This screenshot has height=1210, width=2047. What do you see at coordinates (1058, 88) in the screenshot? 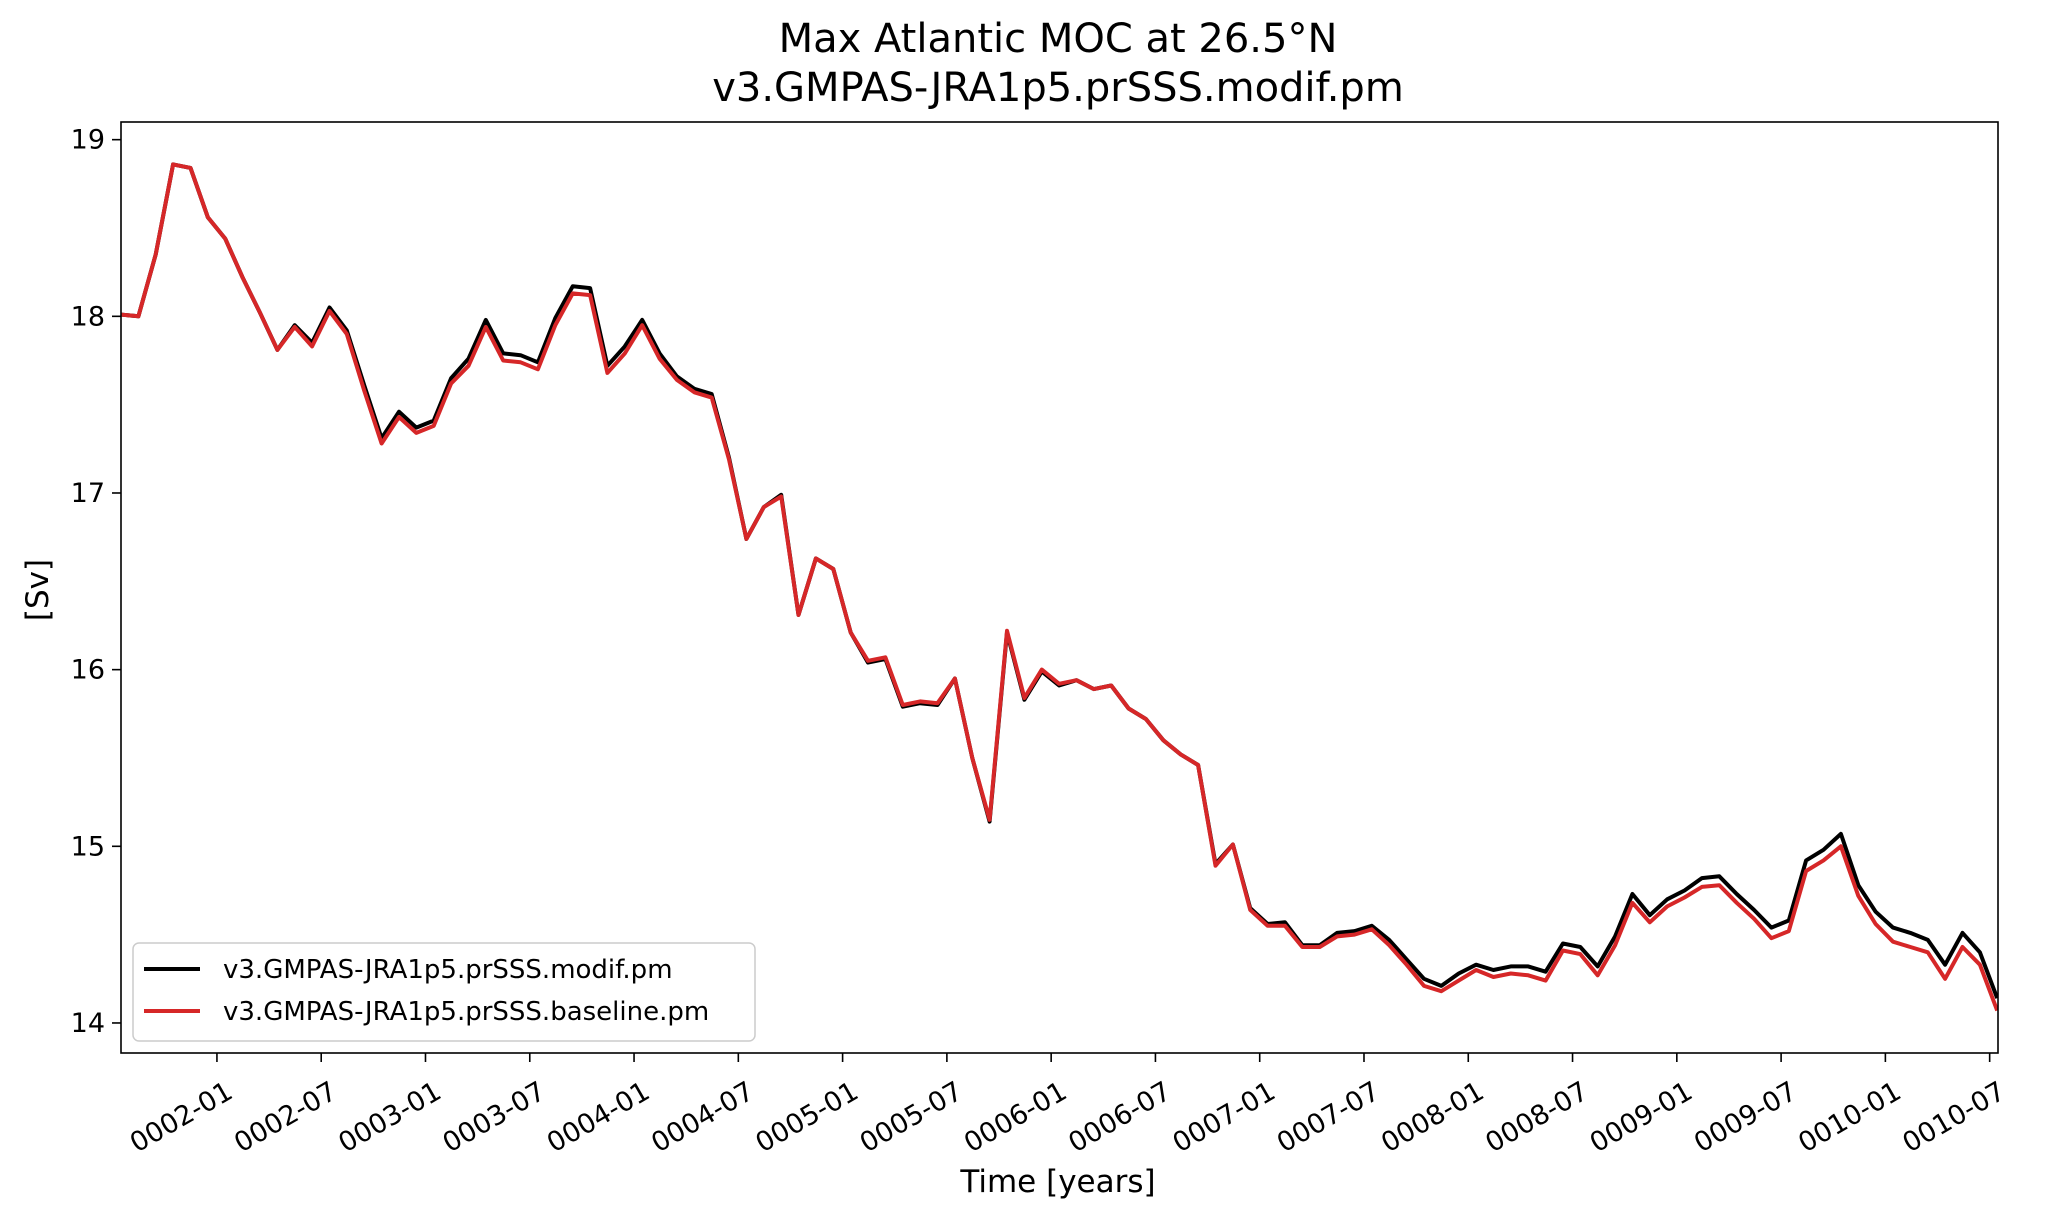
I see `chart-subtitle: v3.GMPAS-JRA1p5.prSSS.modif.pm` at bounding box center [1058, 88].